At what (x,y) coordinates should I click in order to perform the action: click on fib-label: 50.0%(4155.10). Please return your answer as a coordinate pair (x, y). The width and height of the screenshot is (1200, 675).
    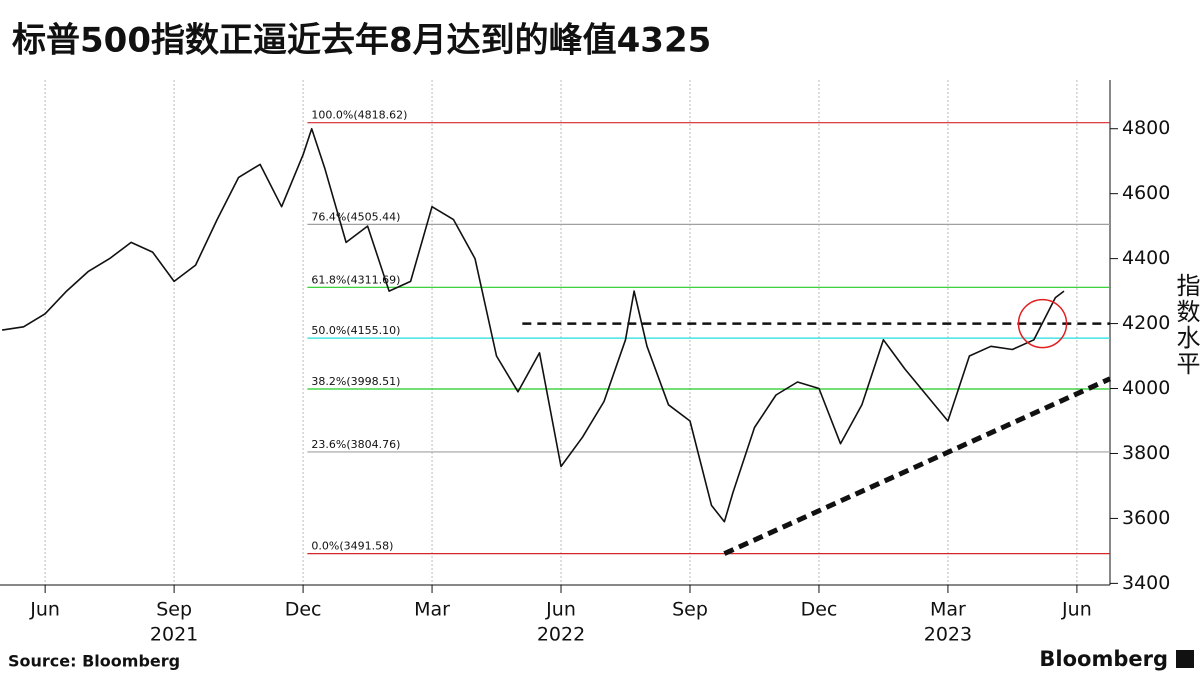
    Looking at the image, I should click on (355, 330).